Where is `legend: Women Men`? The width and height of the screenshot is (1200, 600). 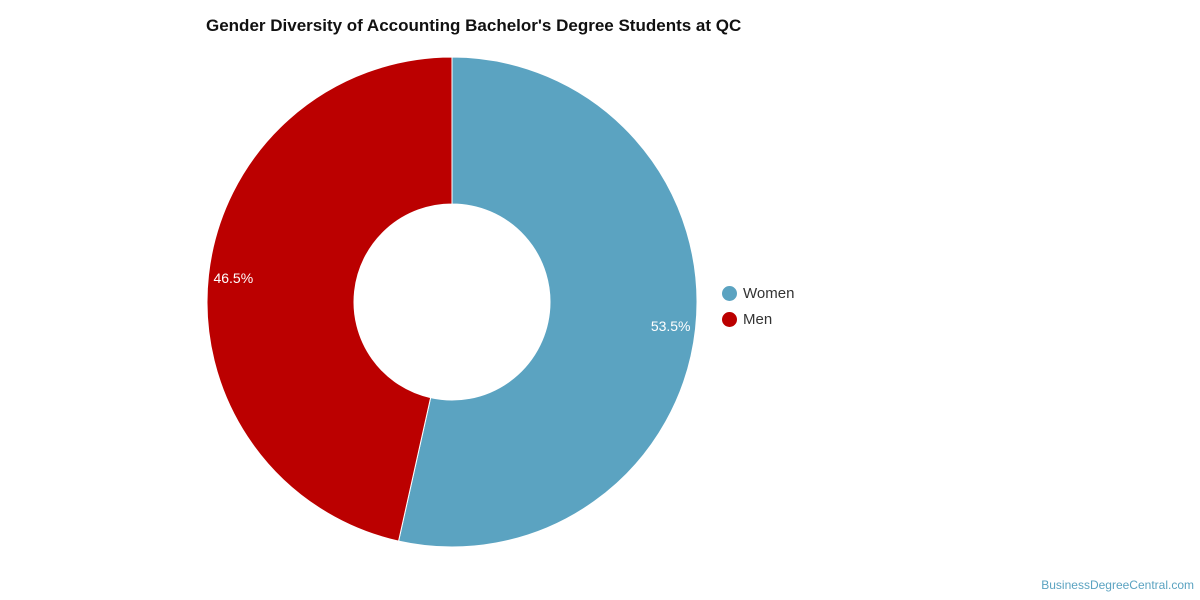 legend: Women Men is located at coordinates (758, 306).